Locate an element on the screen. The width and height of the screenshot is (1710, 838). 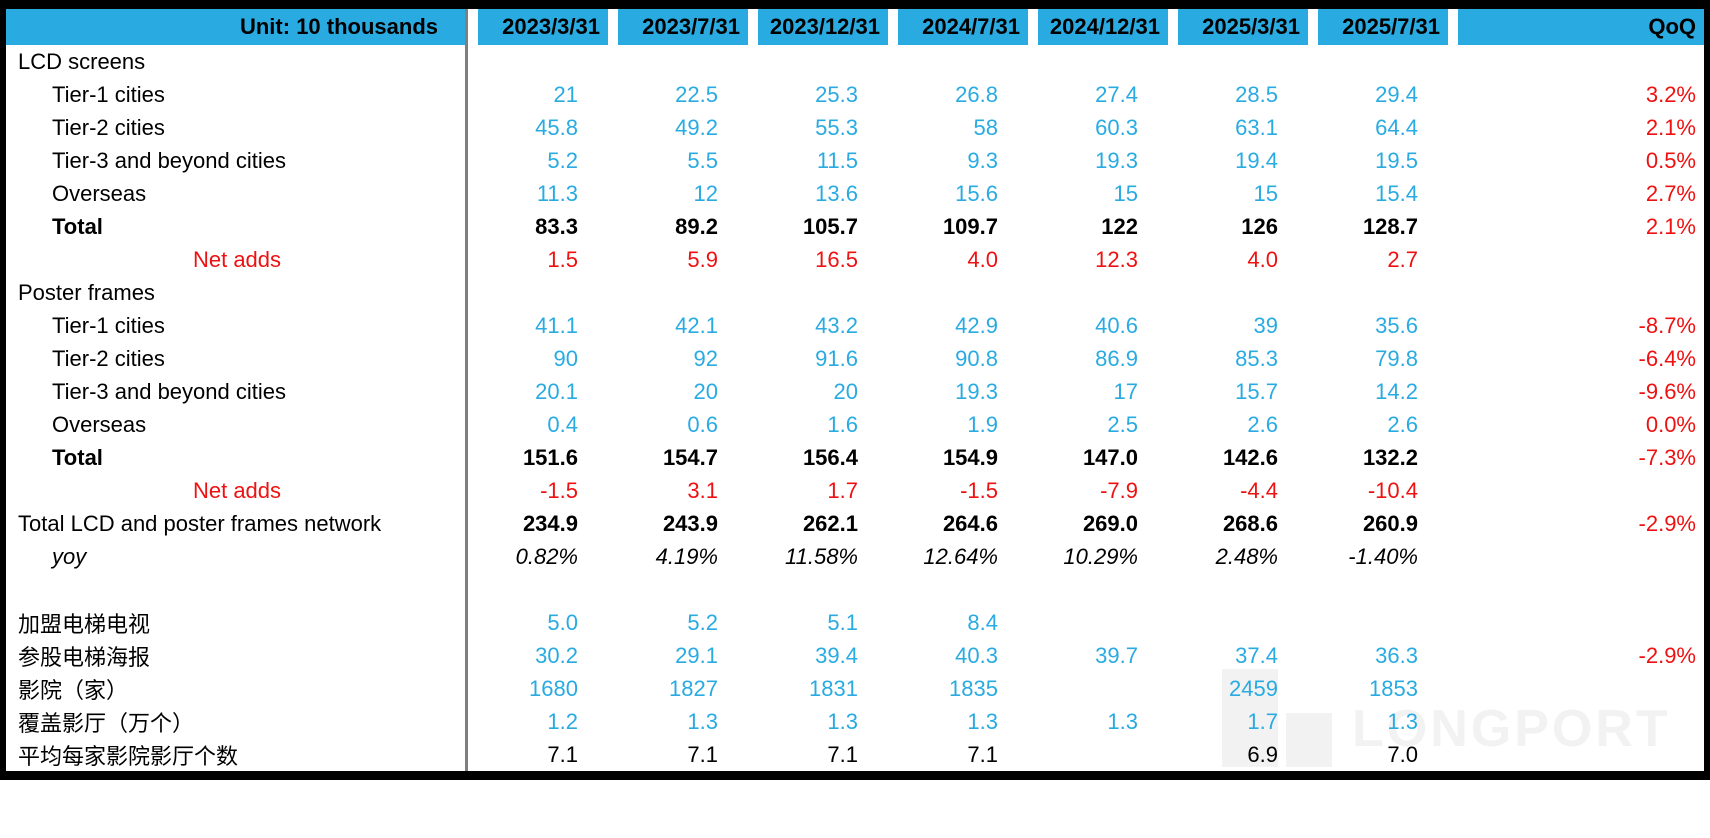
cell-value: 5.5 is located at coordinates (702, 160).